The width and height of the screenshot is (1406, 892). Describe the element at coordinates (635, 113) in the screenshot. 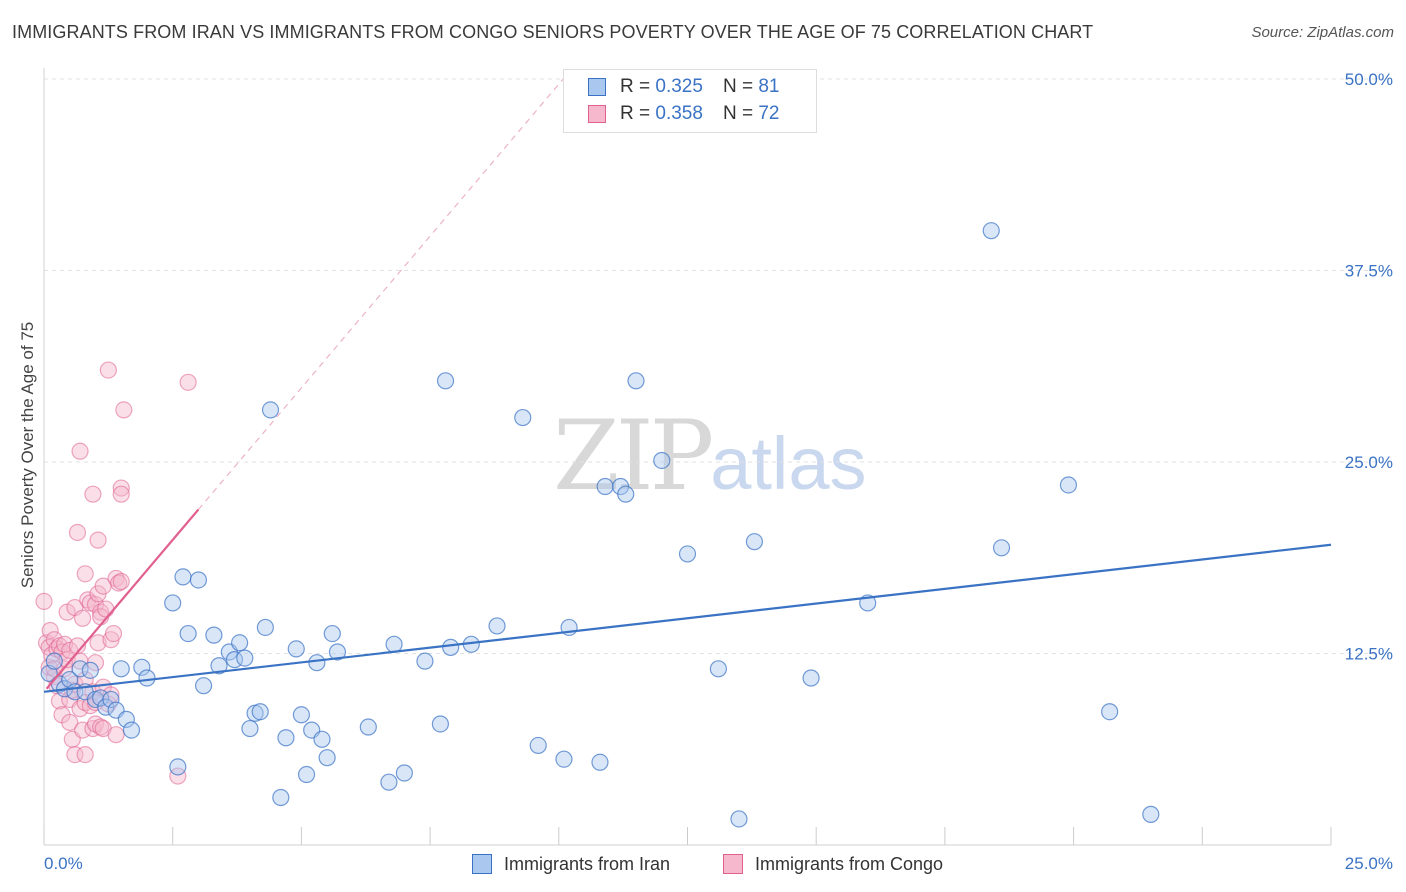

I see `legend-congo-r-label: R =` at that location.